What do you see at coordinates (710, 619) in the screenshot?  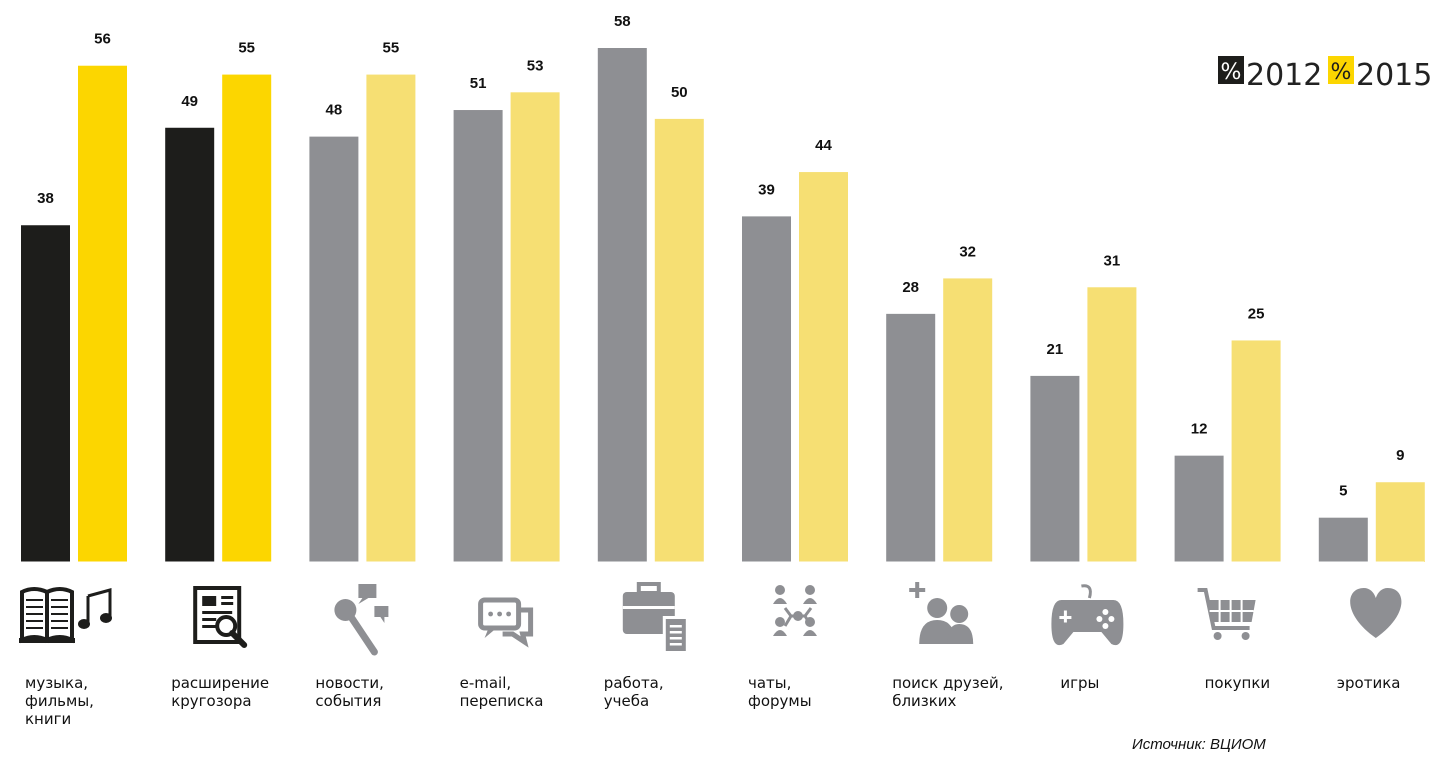 I see `category-icons` at bounding box center [710, 619].